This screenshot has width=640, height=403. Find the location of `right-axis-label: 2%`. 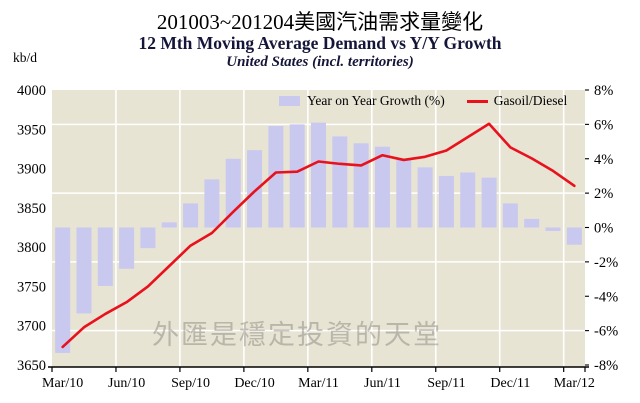

right-axis-label: 2% is located at coordinates (603, 194).